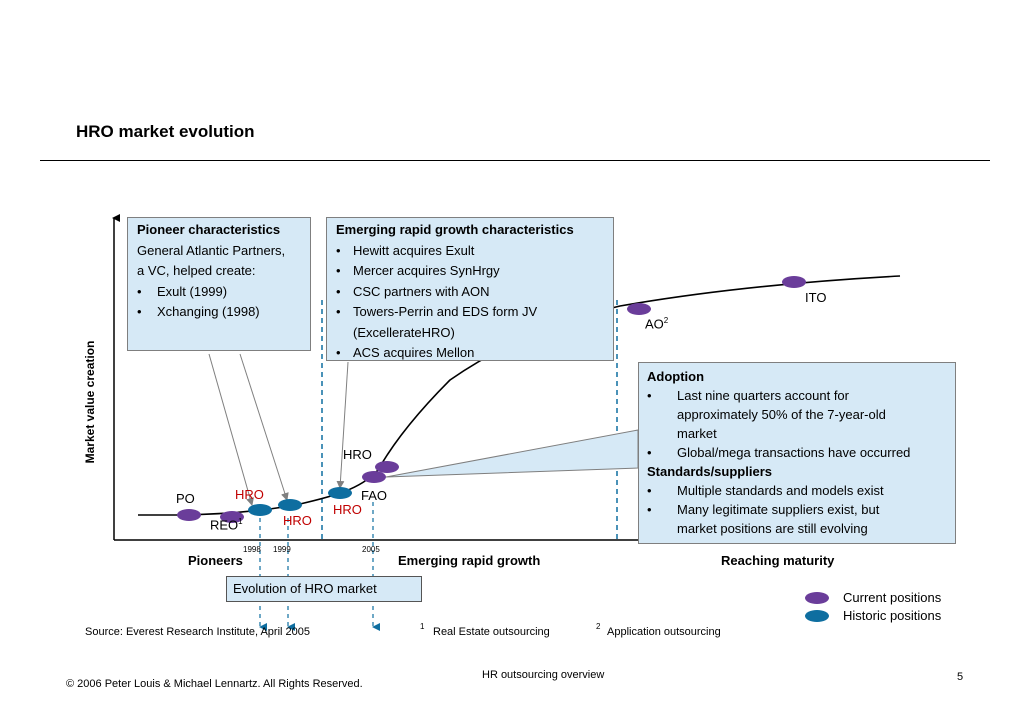 Image resolution: width=1030 pixels, height=728 pixels. I want to click on label-reo-text: REO, so click(224, 525).